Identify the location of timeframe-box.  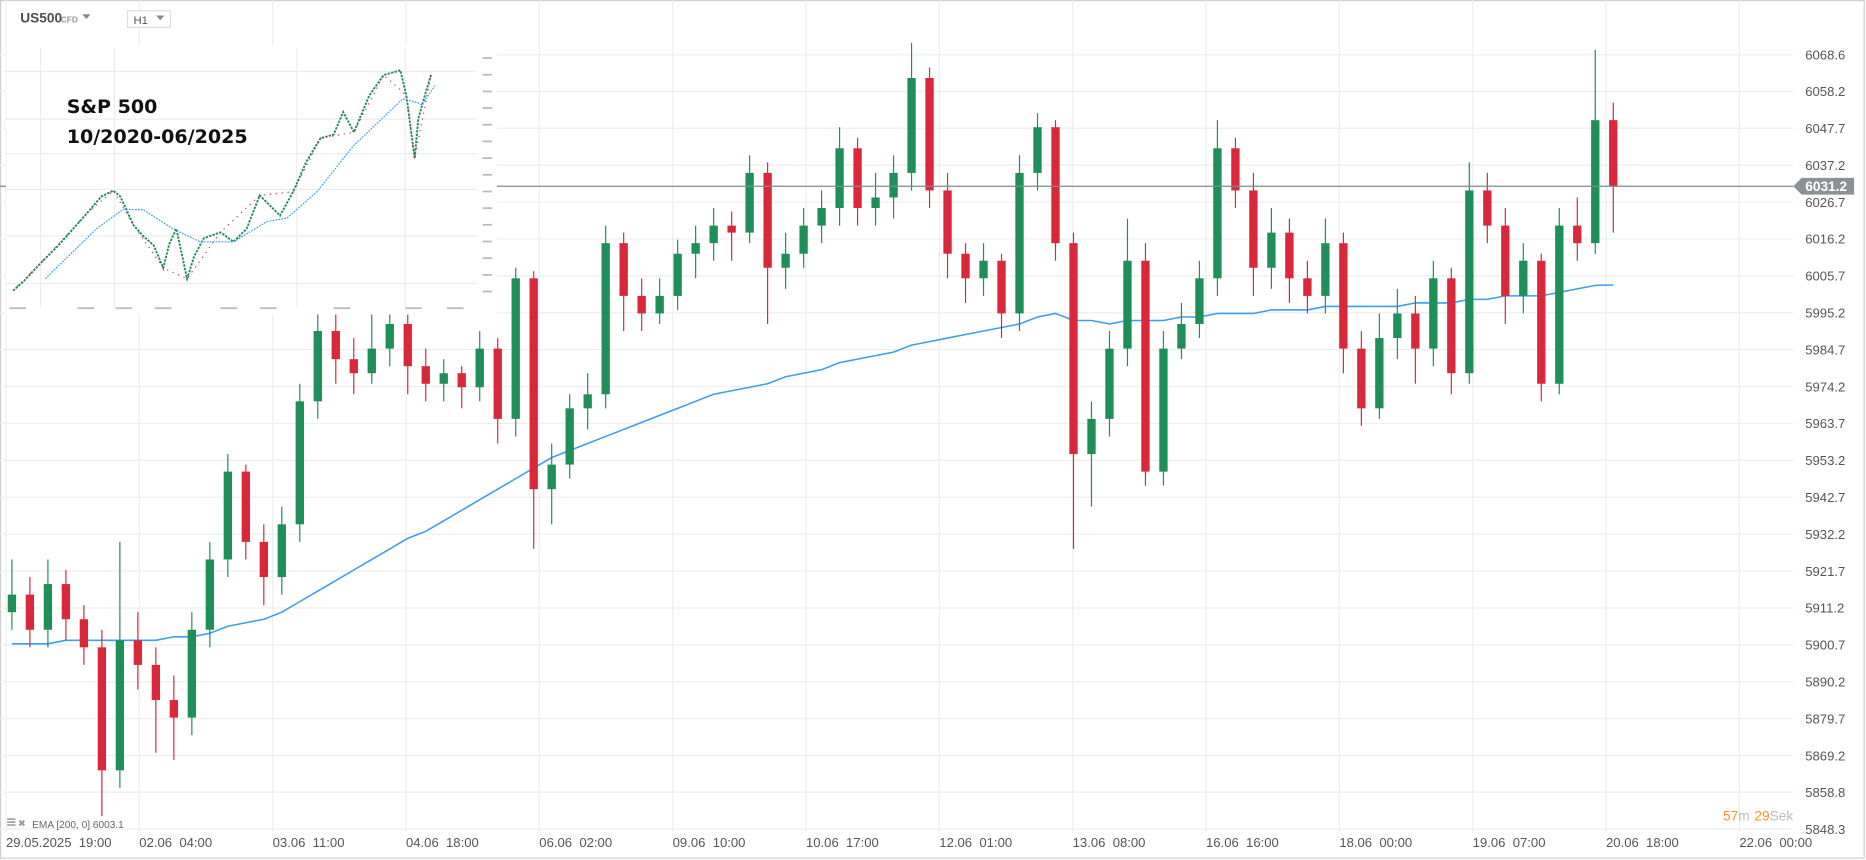
(148, 19).